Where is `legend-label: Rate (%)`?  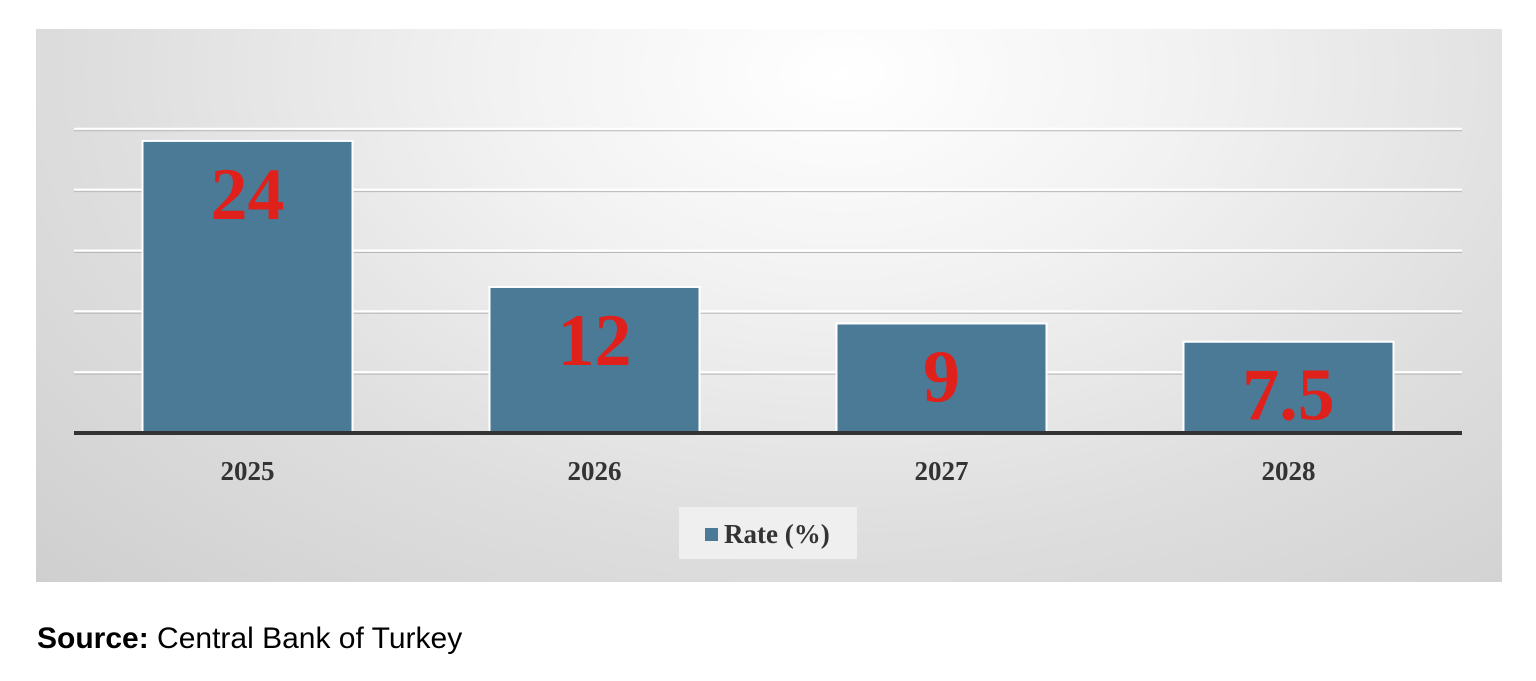
legend-label: Rate (%) is located at coordinates (777, 534).